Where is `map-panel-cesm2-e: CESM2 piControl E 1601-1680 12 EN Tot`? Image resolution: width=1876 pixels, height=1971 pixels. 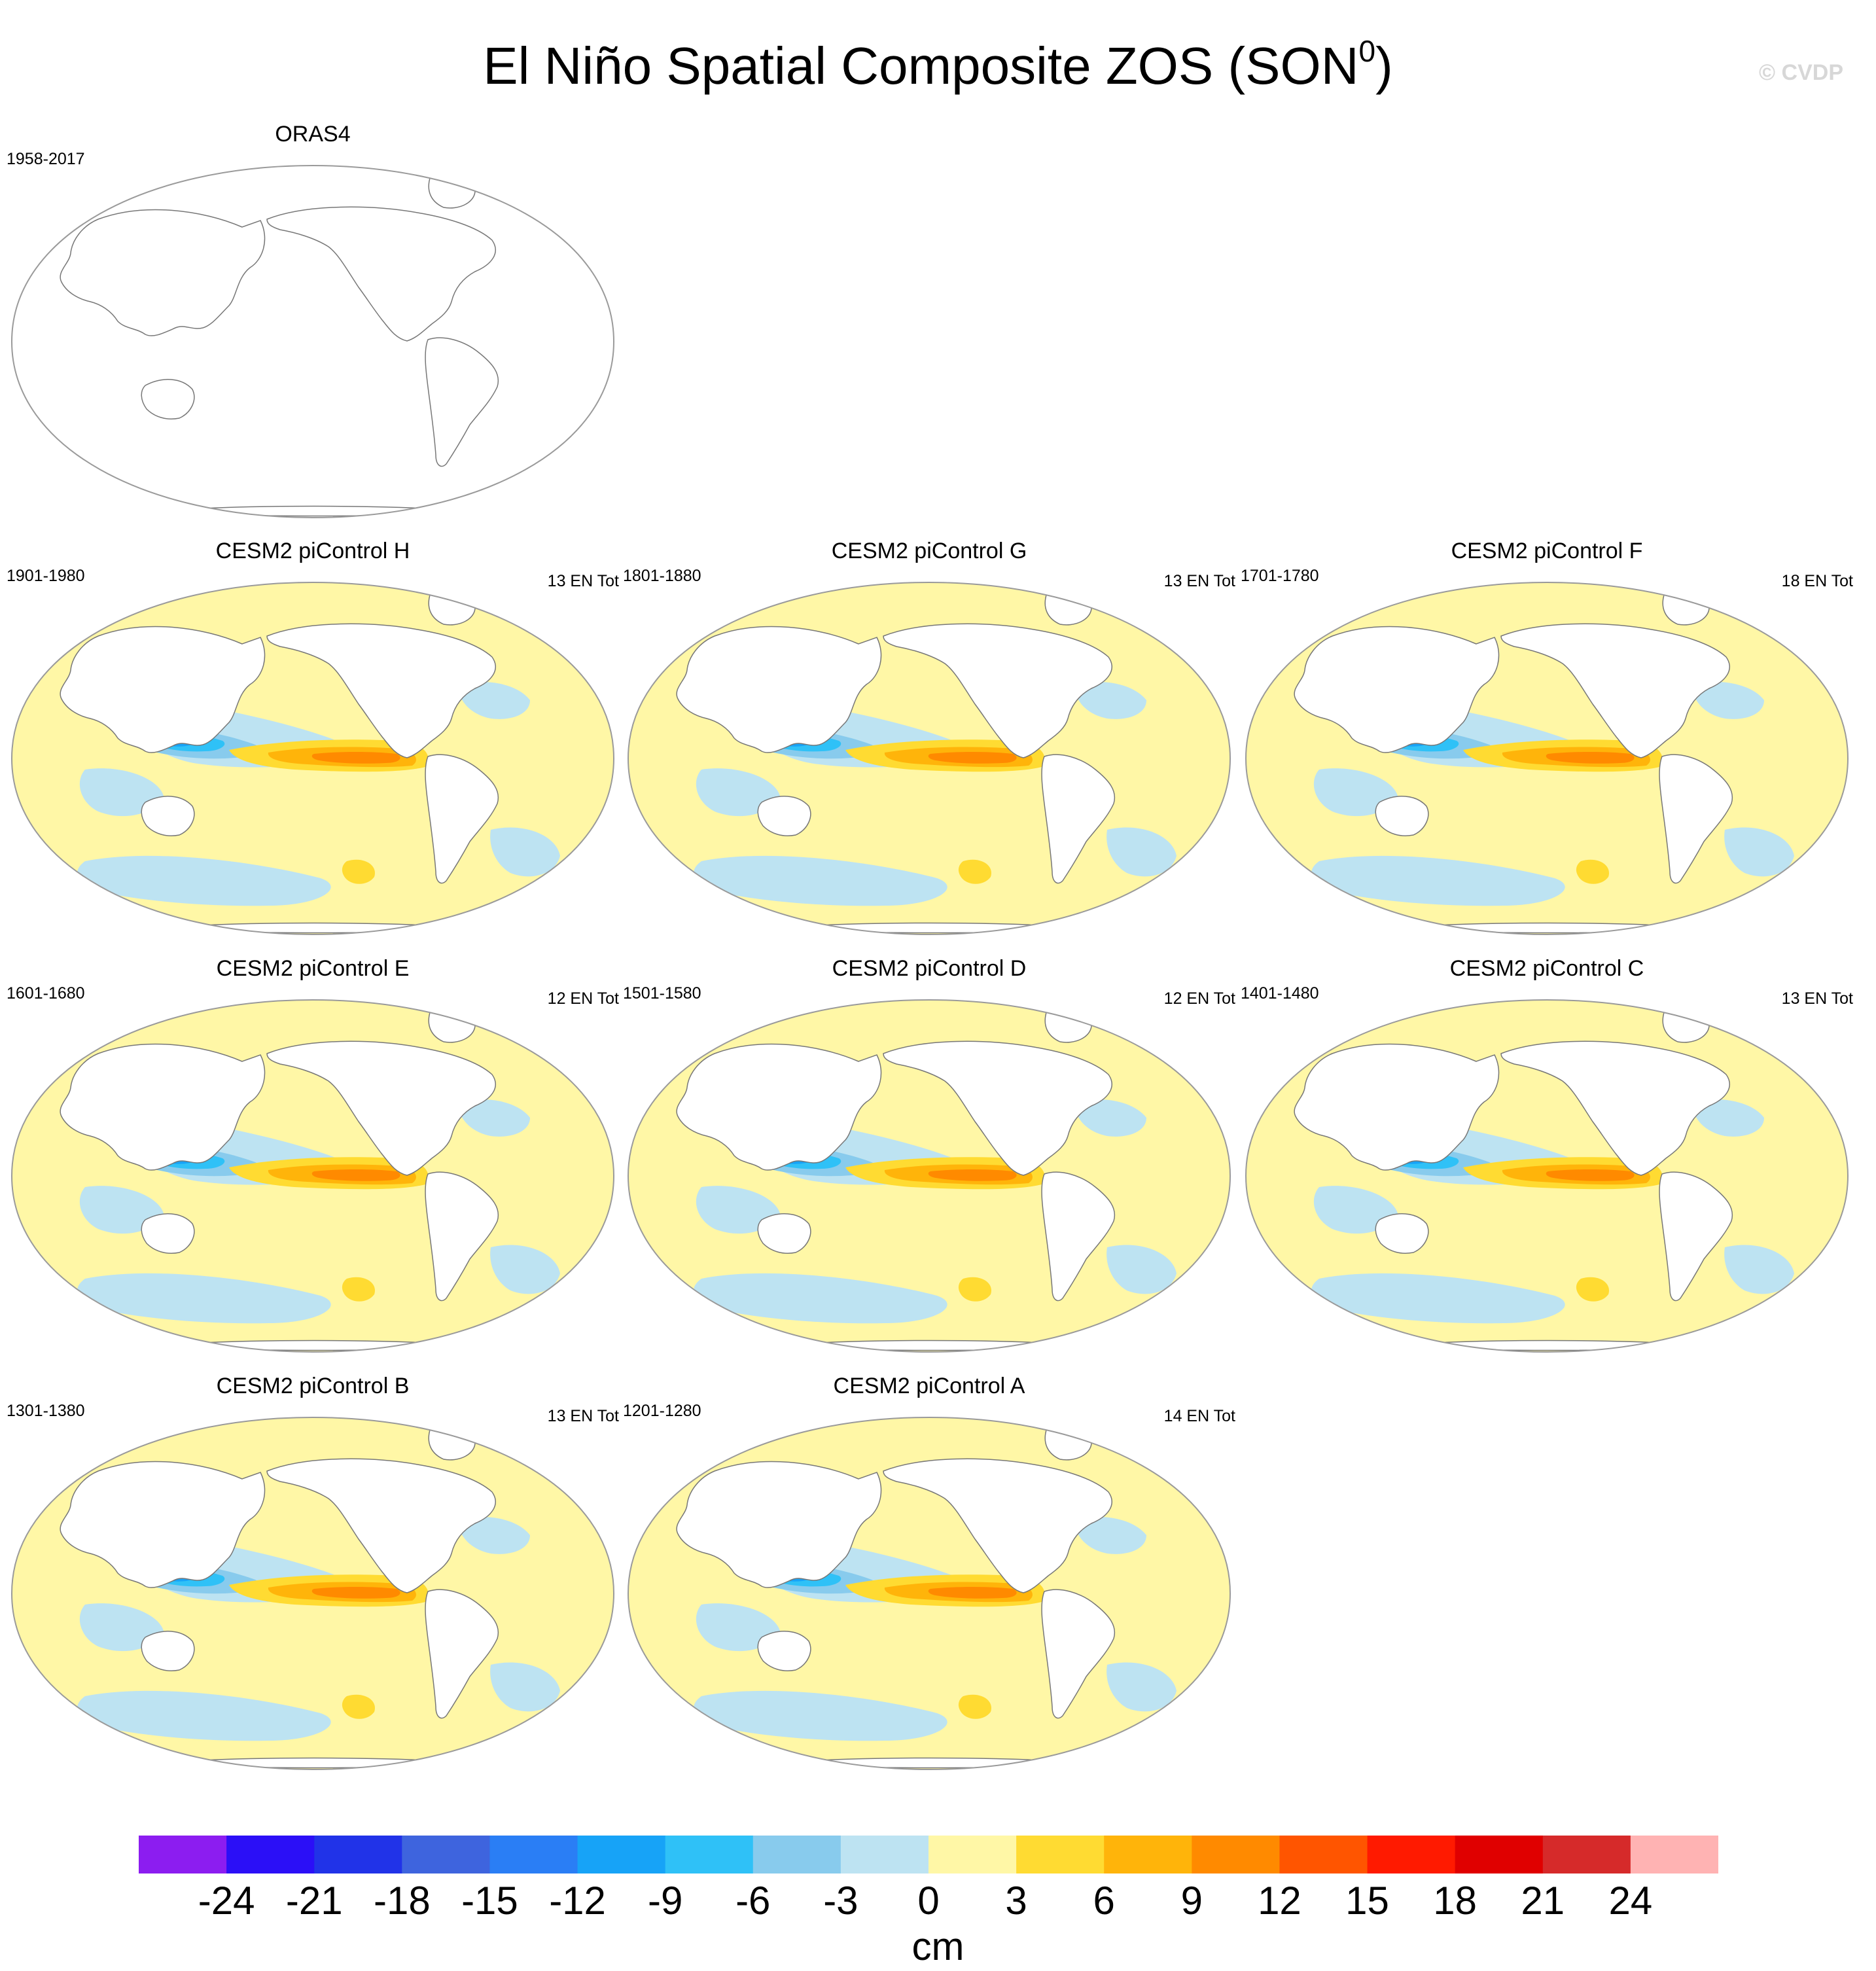
map-panel-cesm2-e: CESM2 piControl E 1601-1680 12 EN Tot is located at coordinates (313, 1158).